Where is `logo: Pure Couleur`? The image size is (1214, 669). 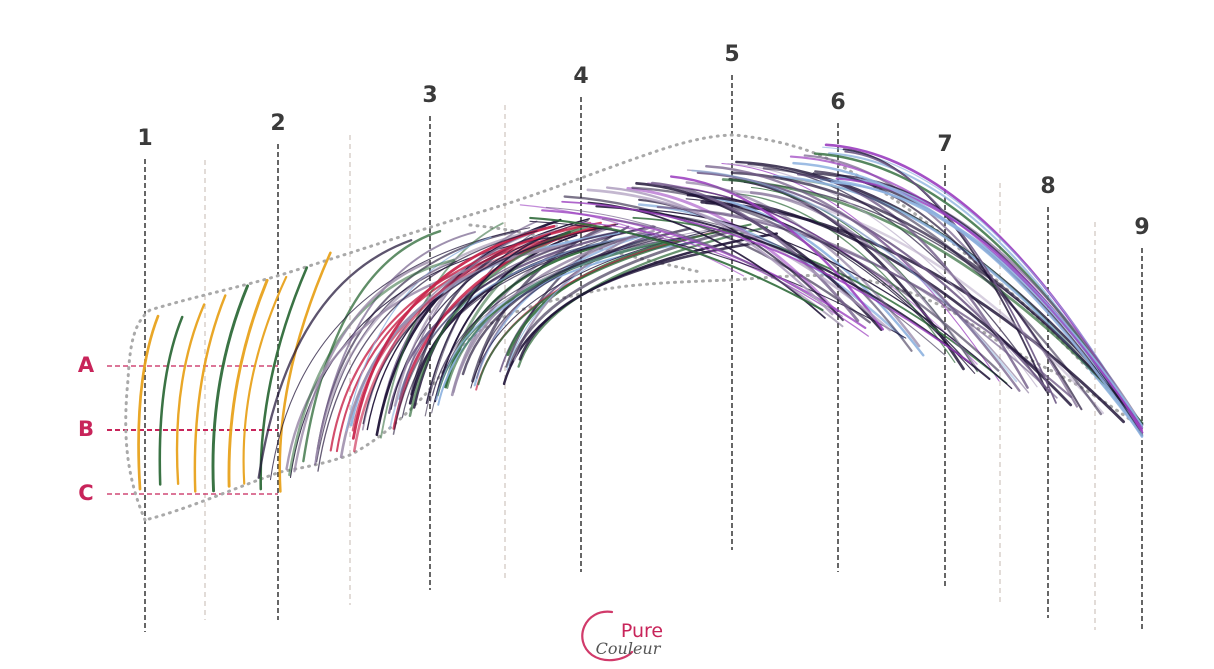 logo: Pure Couleur is located at coordinates (622, 636).